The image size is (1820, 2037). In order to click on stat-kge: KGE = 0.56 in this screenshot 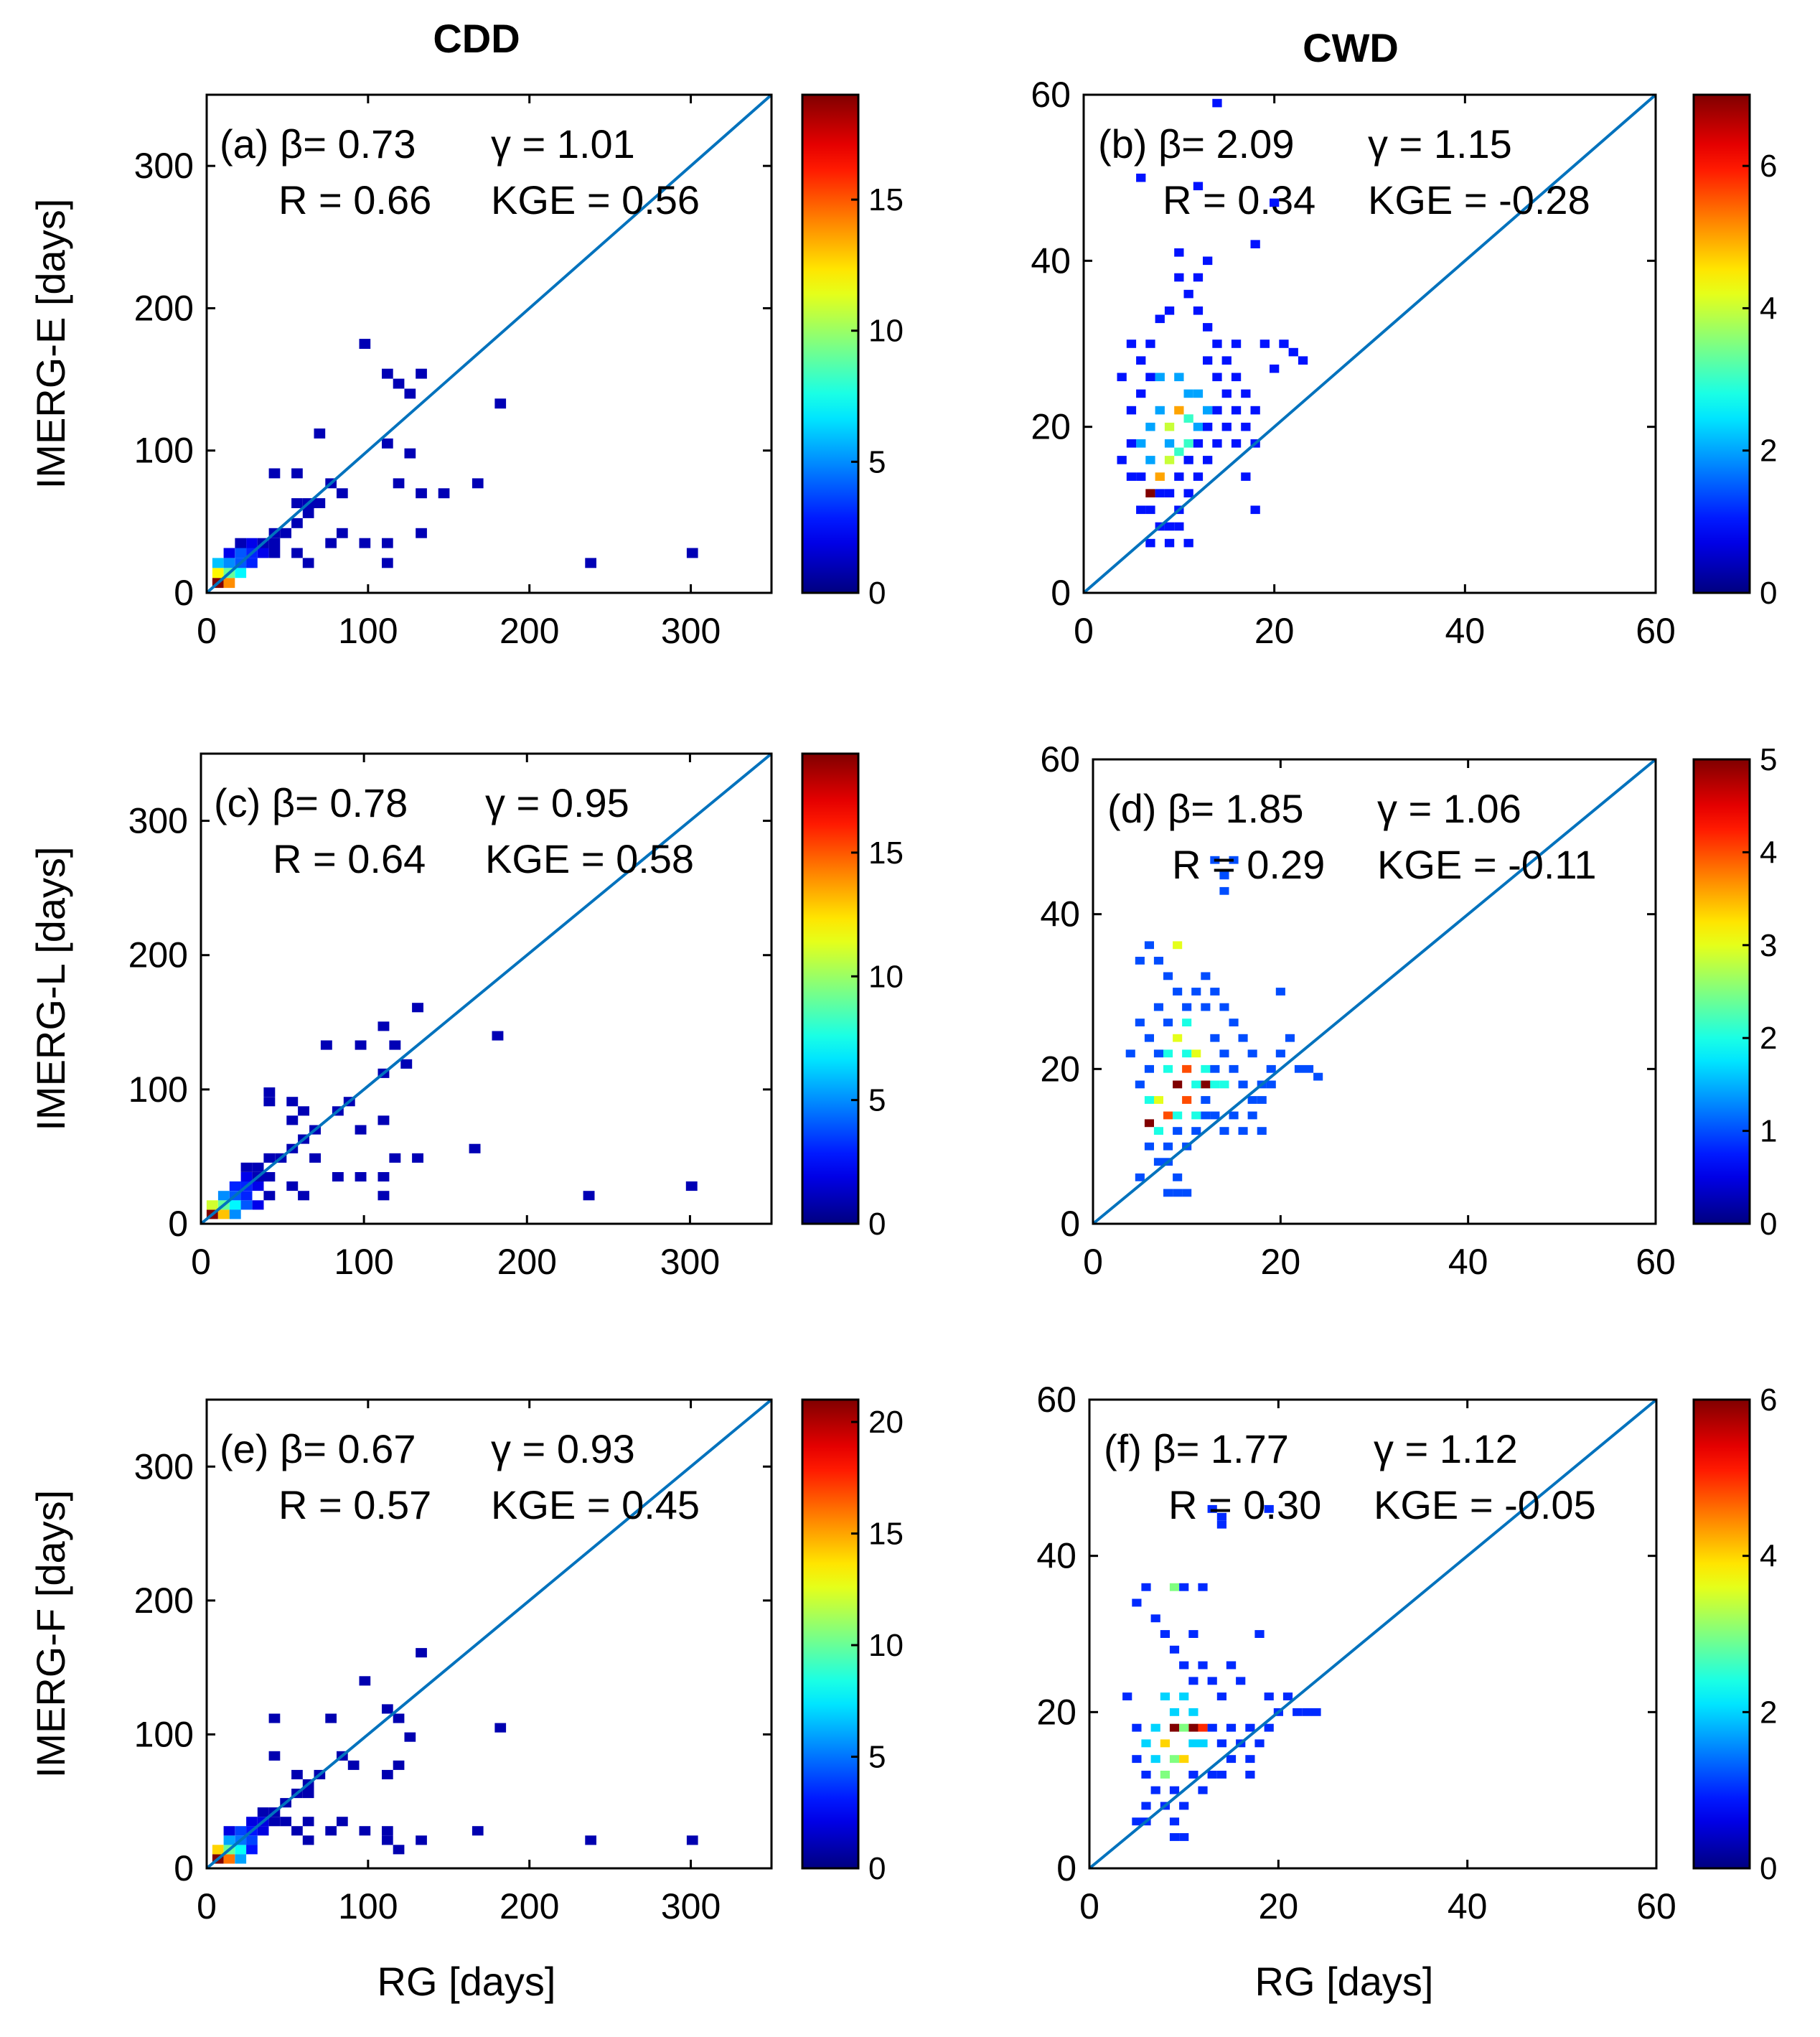, I will do `click(595, 200)`.